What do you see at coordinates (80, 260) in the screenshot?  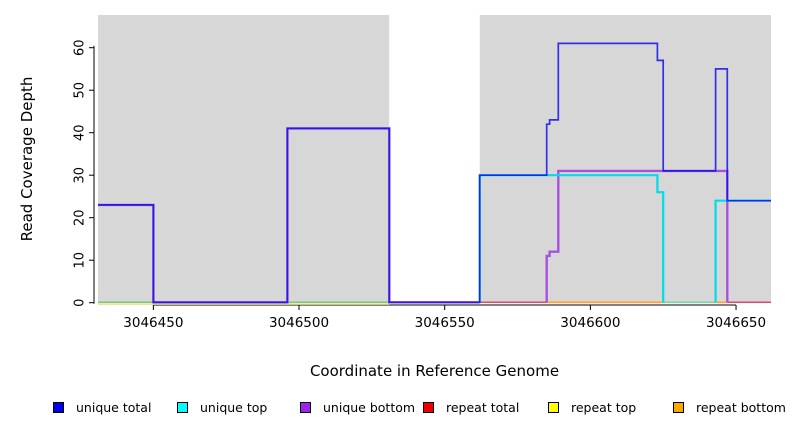 I see `y-tick-label: 10` at bounding box center [80, 260].